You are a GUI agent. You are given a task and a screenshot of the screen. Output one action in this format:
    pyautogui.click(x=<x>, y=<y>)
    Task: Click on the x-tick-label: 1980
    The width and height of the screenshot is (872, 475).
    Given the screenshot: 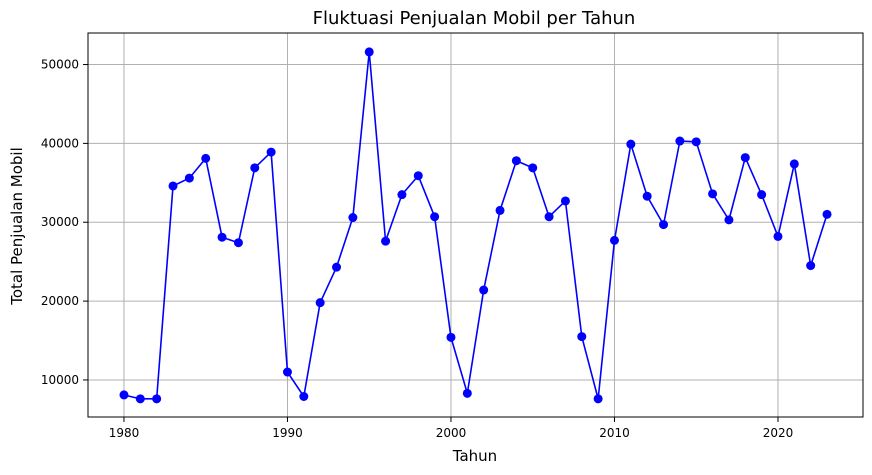 What is the action you would take?
    pyautogui.click(x=124, y=433)
    